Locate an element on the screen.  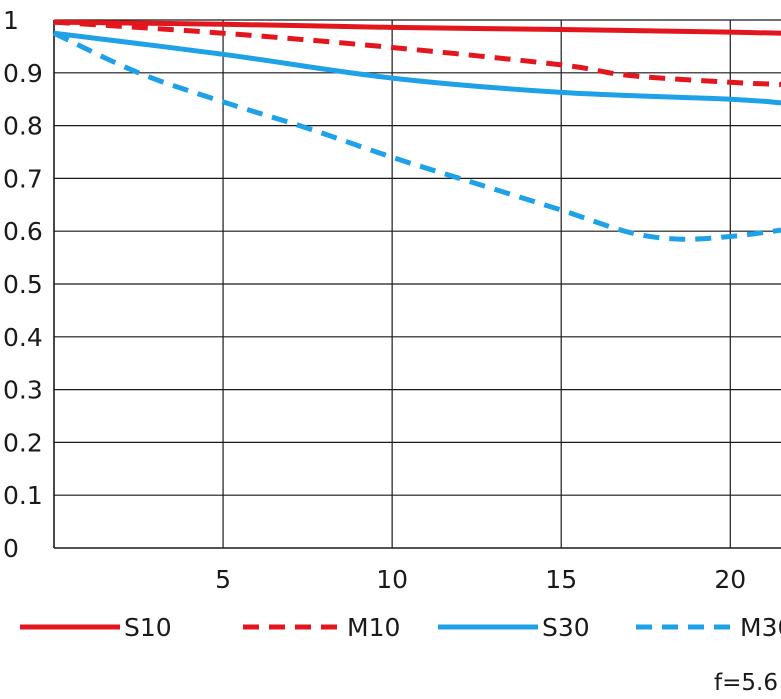
y-tick-label: 0.3 is located at coordinates (23, 390).